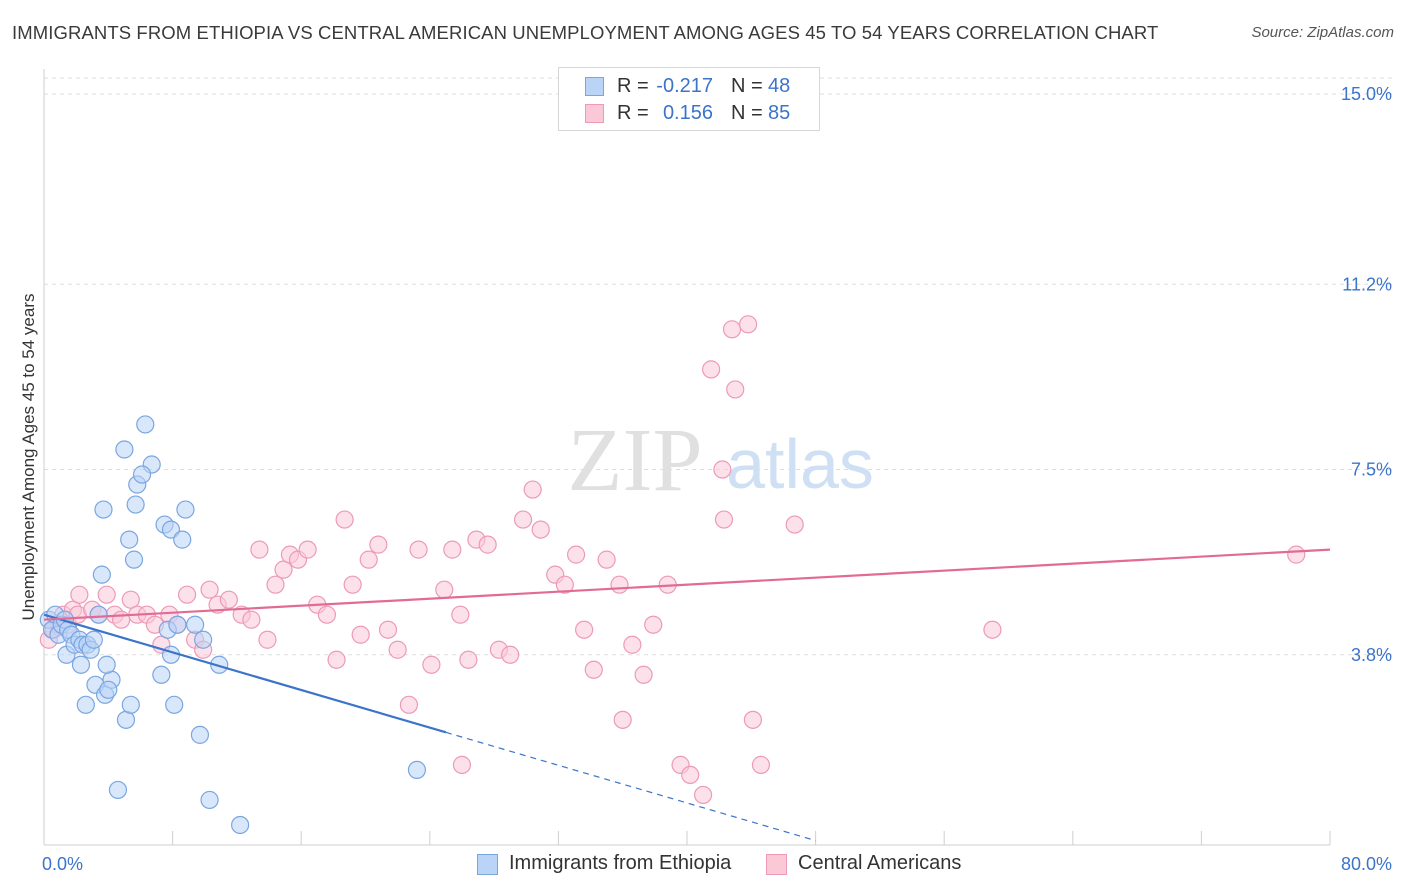  Describe the element at coordinates (62, 864) in the screenshot. I see `x-tick-label-min: 0.0%` at that location.